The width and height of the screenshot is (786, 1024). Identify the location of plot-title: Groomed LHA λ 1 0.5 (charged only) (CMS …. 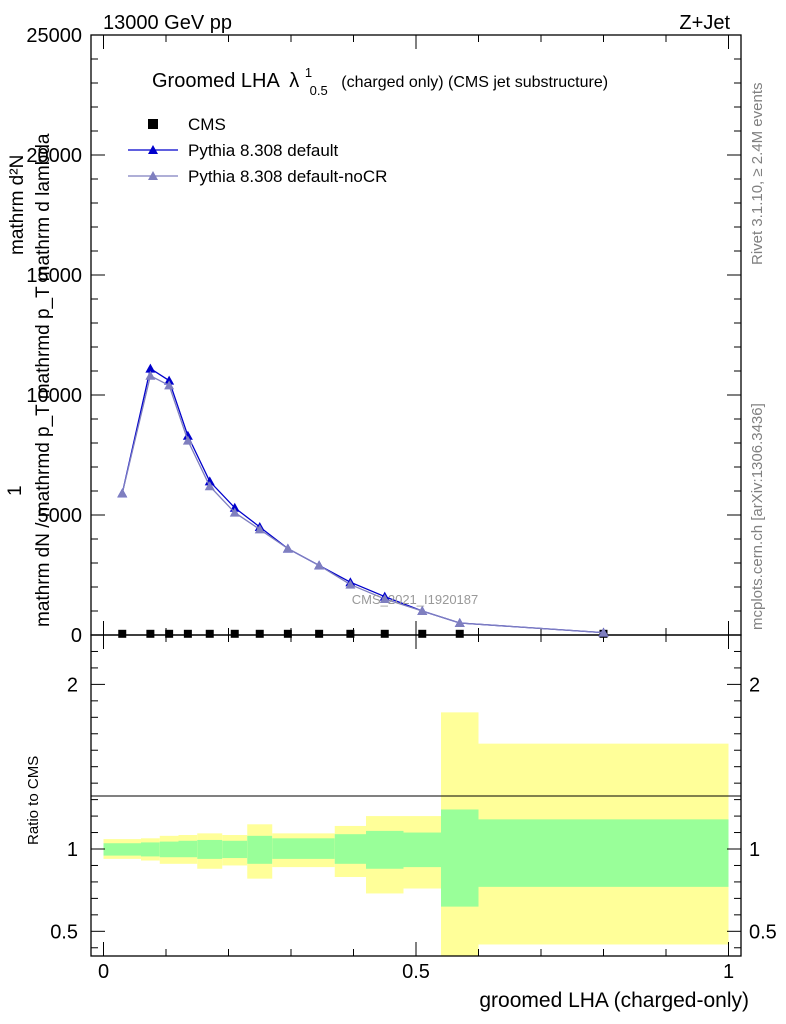
(380, 80).